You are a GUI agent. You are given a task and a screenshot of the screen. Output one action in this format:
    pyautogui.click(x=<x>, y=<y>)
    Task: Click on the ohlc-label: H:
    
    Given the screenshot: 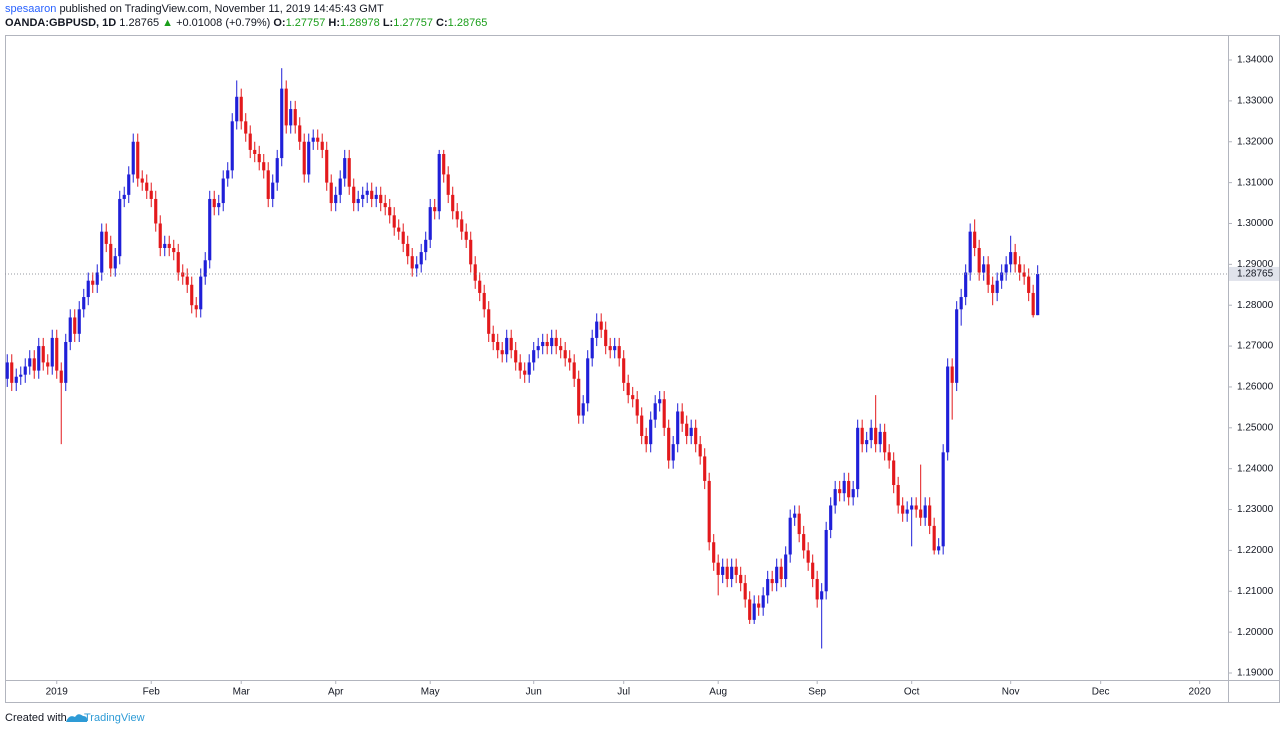 What is the action you would take?
    pyautogui.click(x=334, y=23)
    